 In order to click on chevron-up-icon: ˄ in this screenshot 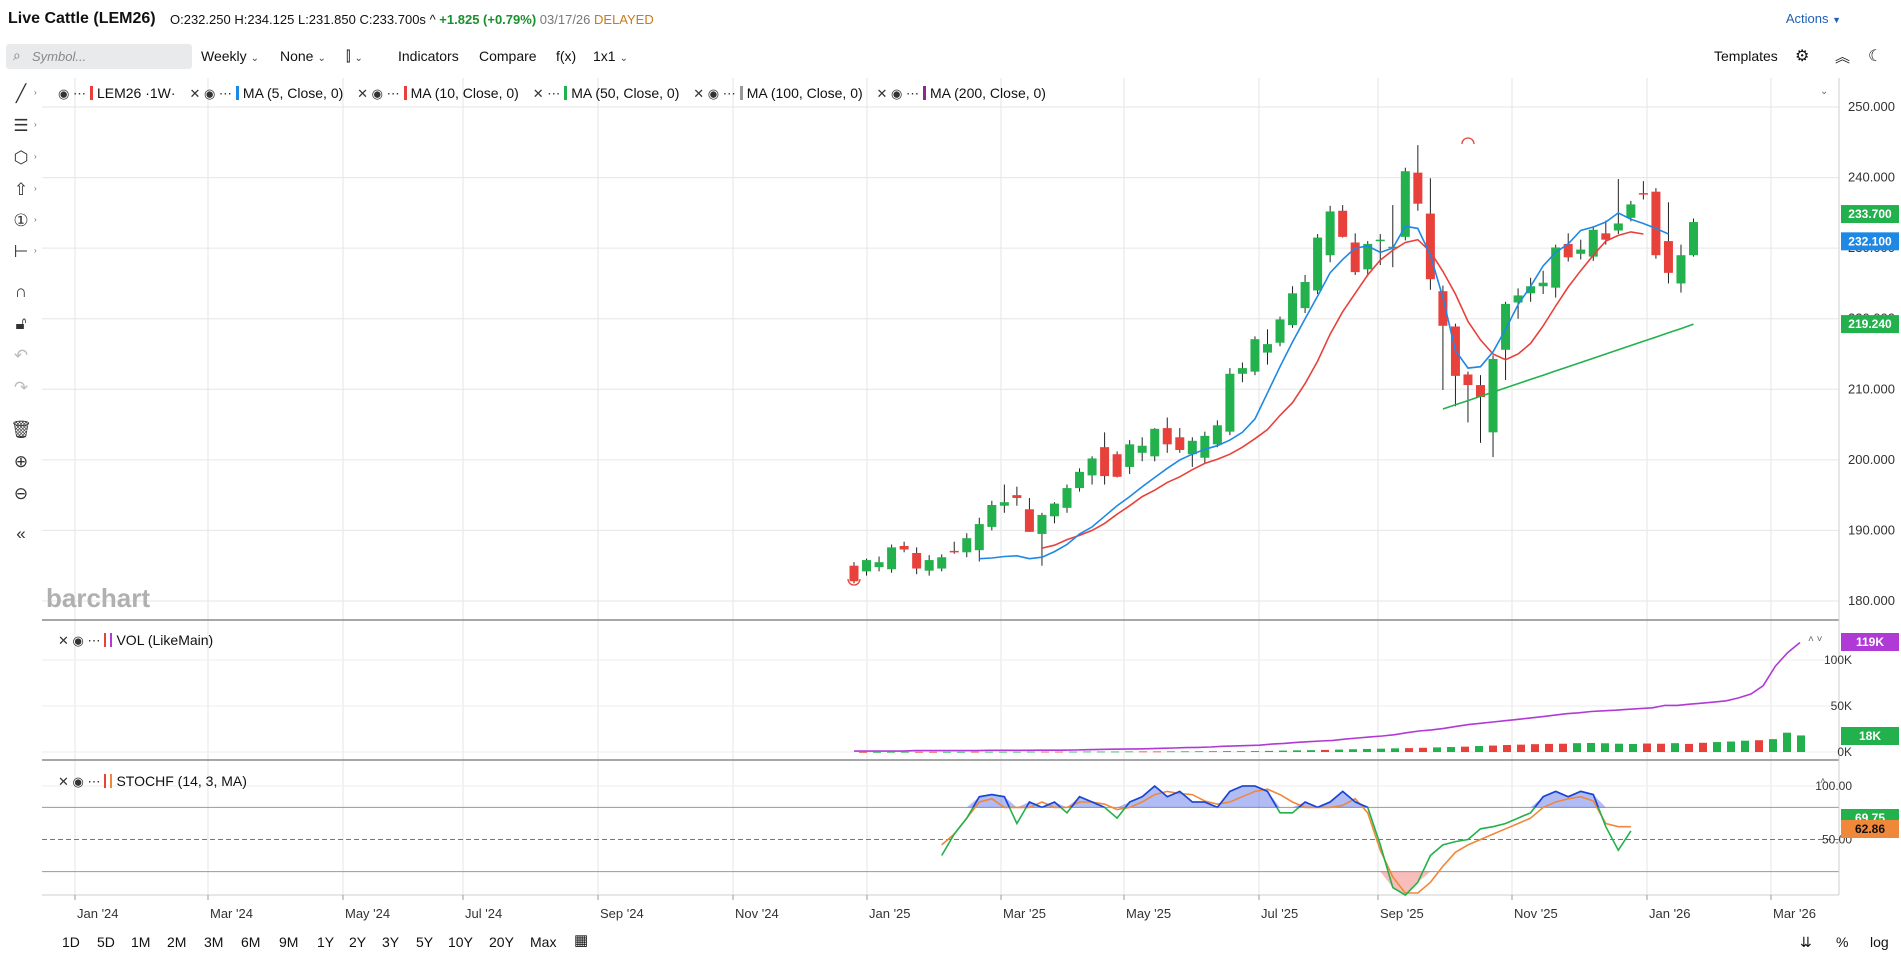, I will do `click(1823, 781)`.